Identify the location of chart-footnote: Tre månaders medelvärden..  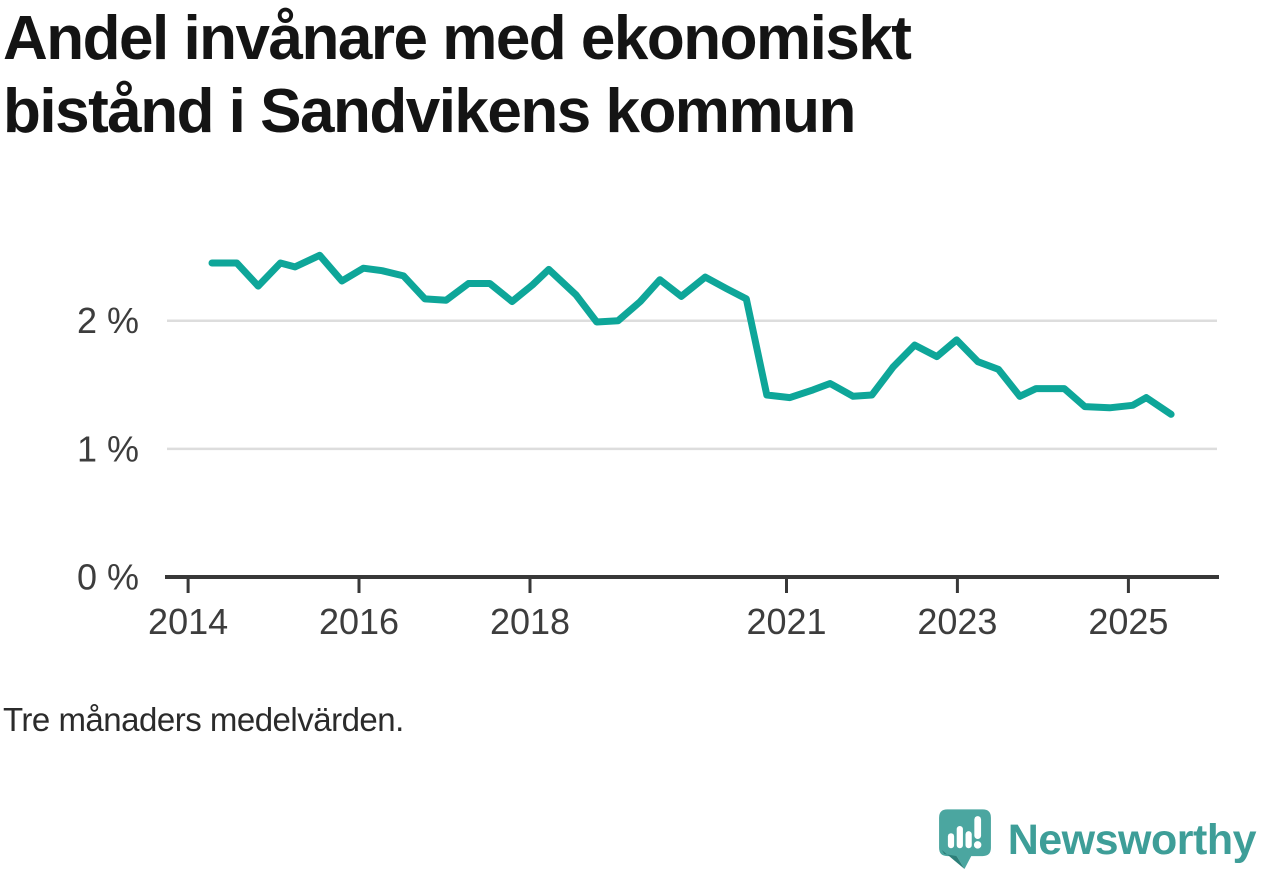
(203, 719).